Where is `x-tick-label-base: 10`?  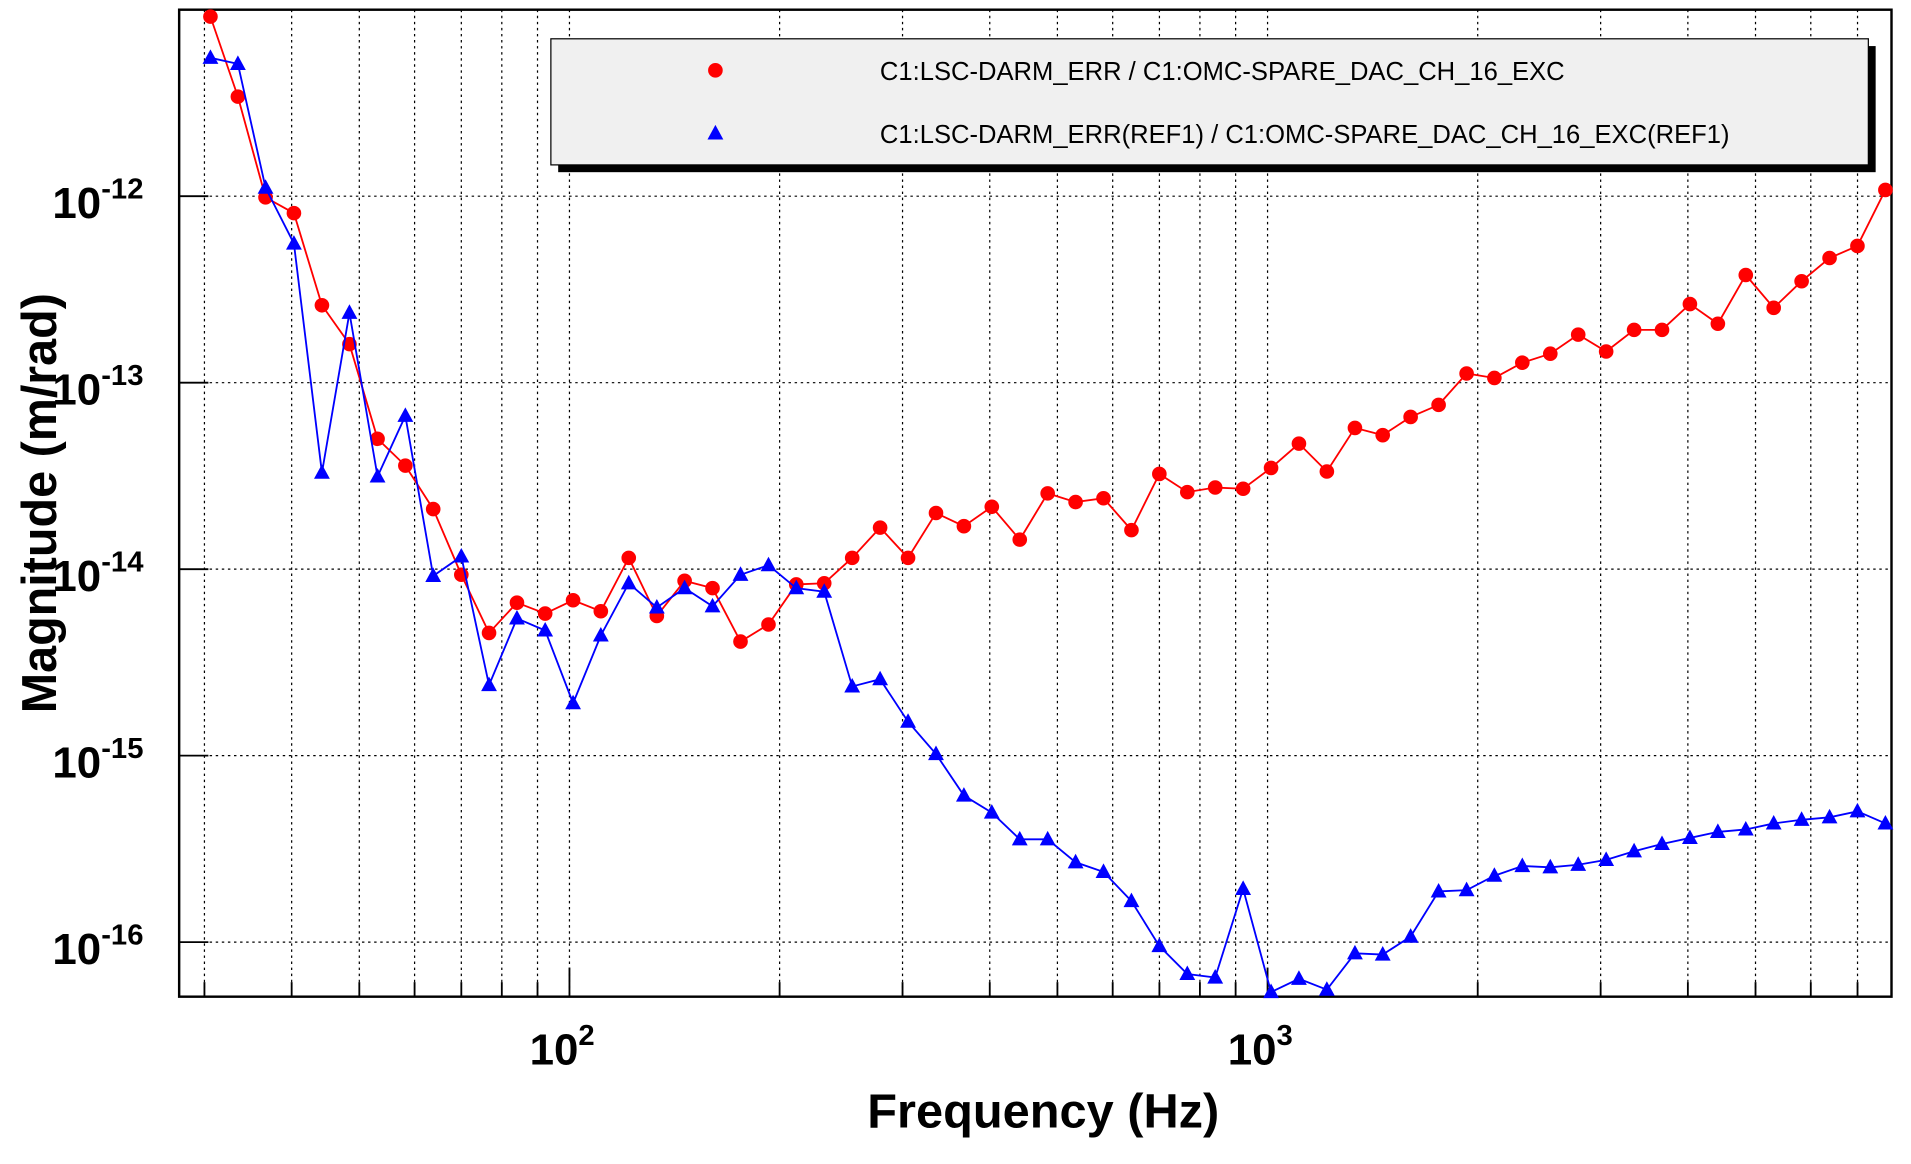 x-tick-label-base: 10 is located at coordinates (554, 1050).